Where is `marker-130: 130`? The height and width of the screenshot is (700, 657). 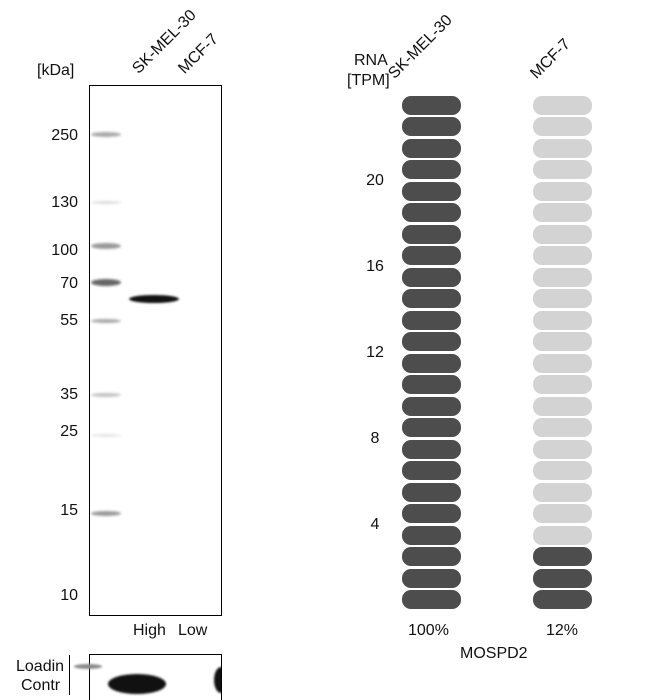
marker-130: 130 is located at coordinates (64, 202).